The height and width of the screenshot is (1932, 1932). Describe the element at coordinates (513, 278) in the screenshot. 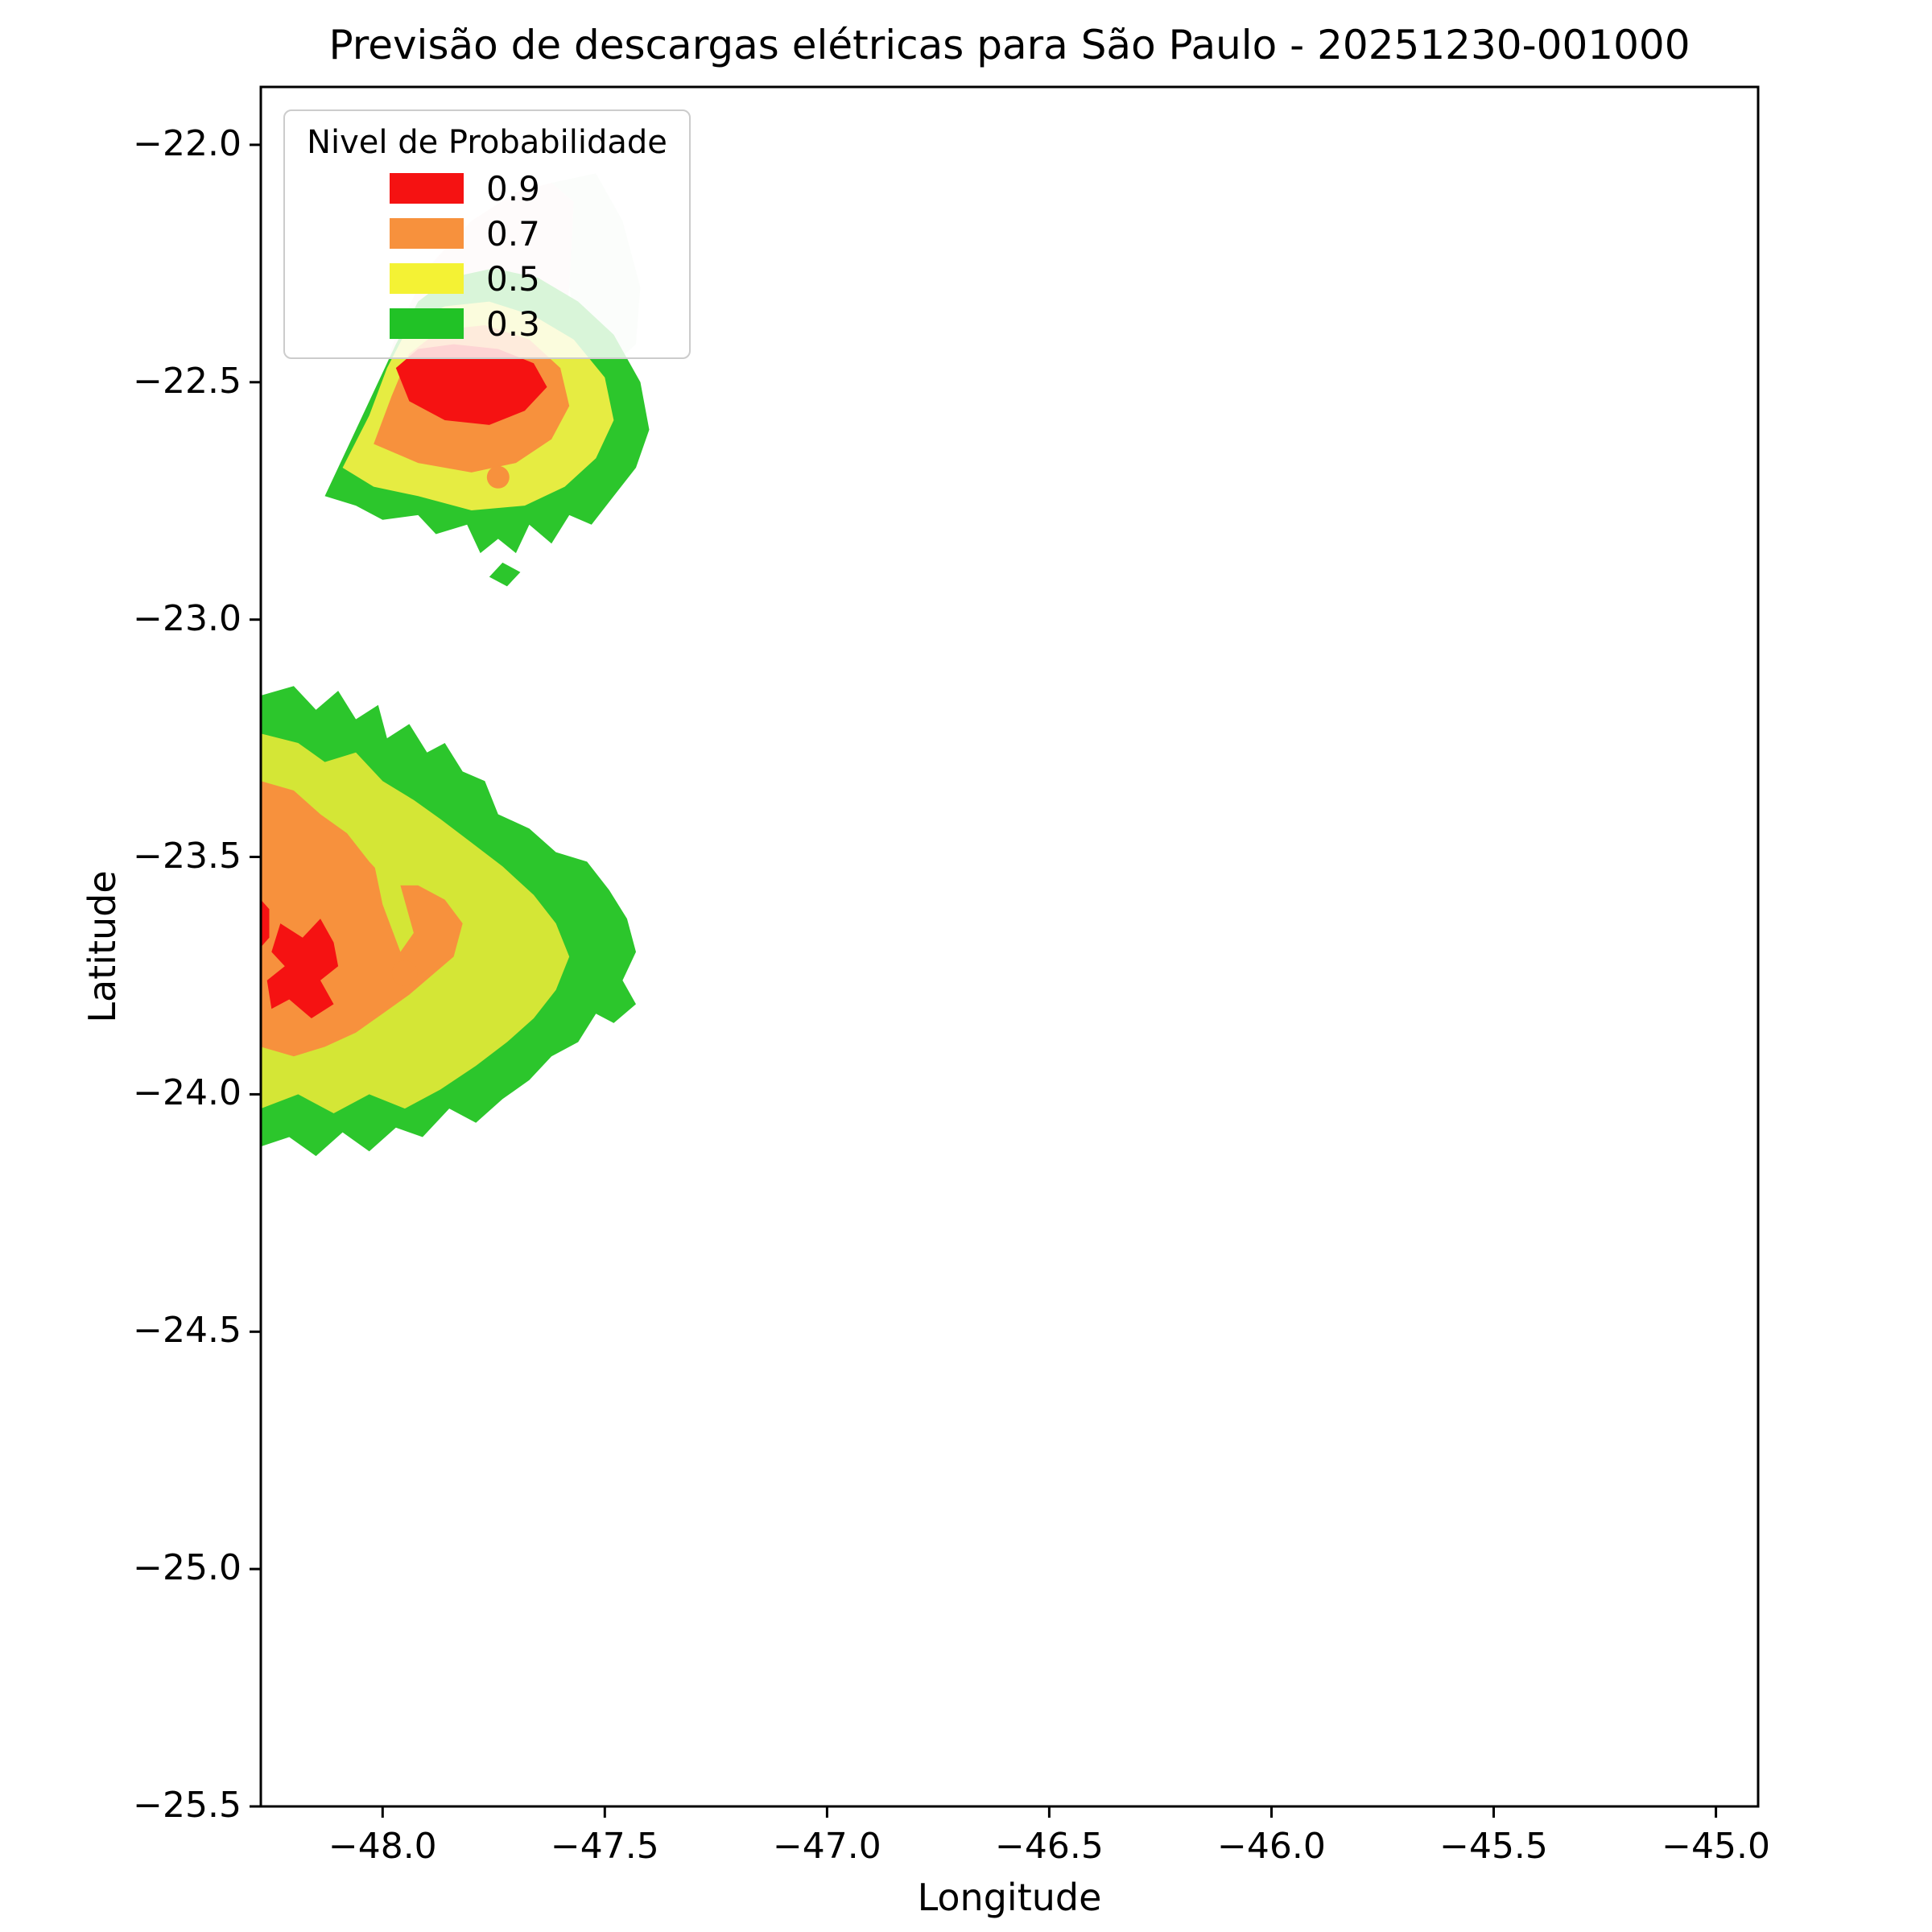

I see `legend-entry-label: 0.5` at that location.